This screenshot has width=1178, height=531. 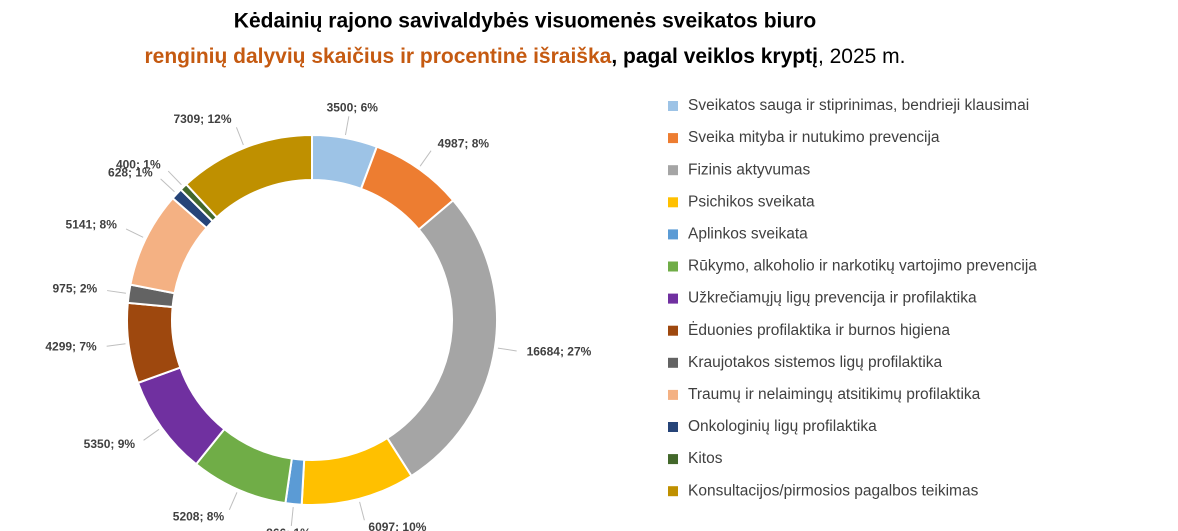 I want to click on data-label: 866; 1%, so click(x=288, y=528).